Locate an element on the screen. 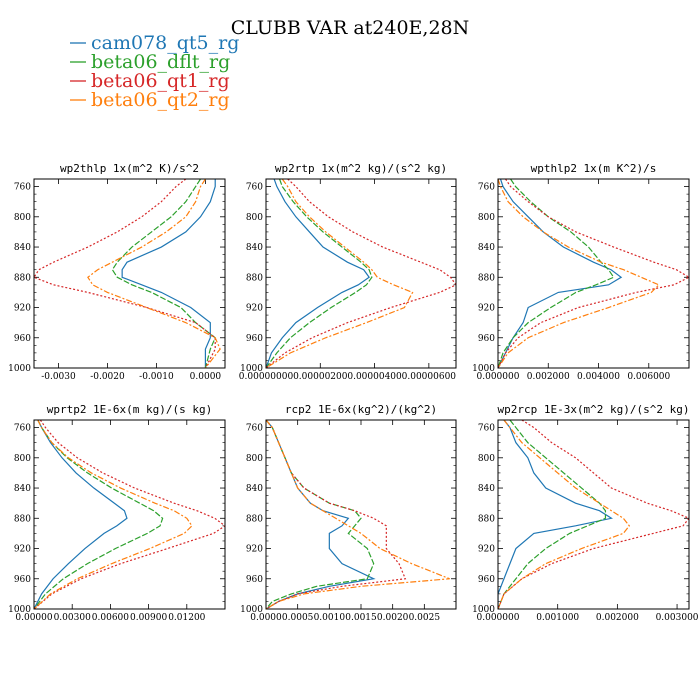 The image size is (700, 700). x-tick-label: -0.0030 is located at coordinates (58, 377).